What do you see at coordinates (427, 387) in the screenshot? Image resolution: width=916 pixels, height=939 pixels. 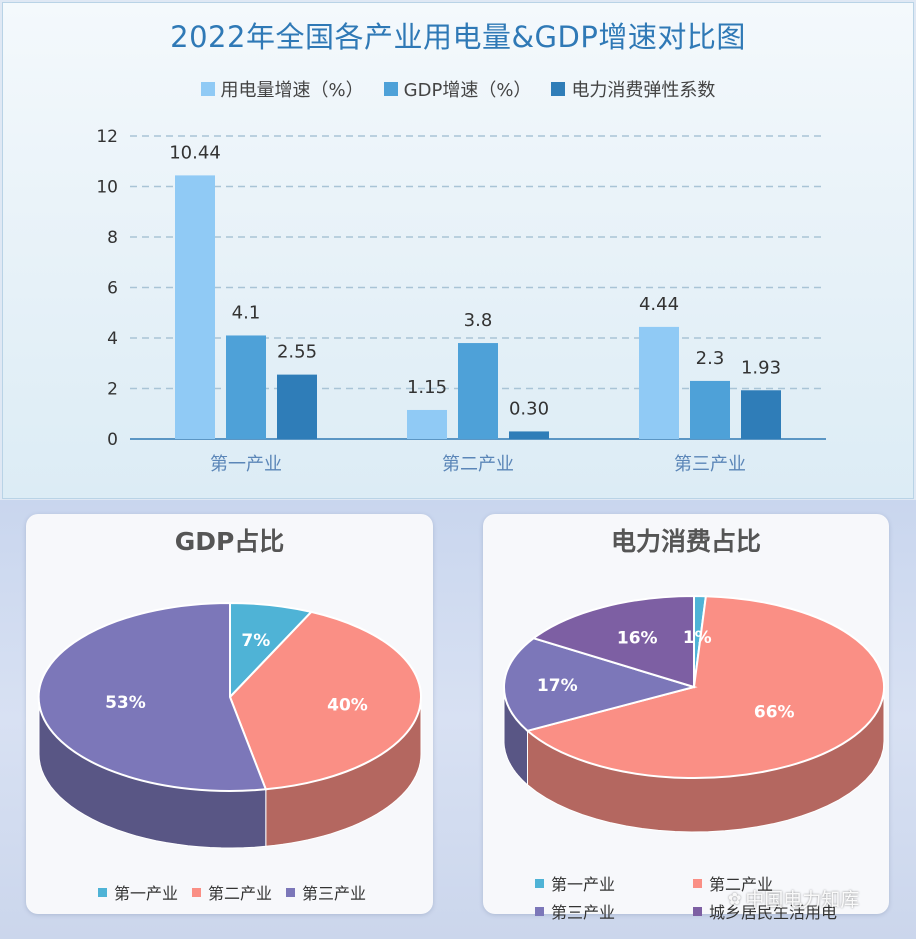 I see `data-label: 1.15` at bounding box center [427, 387].